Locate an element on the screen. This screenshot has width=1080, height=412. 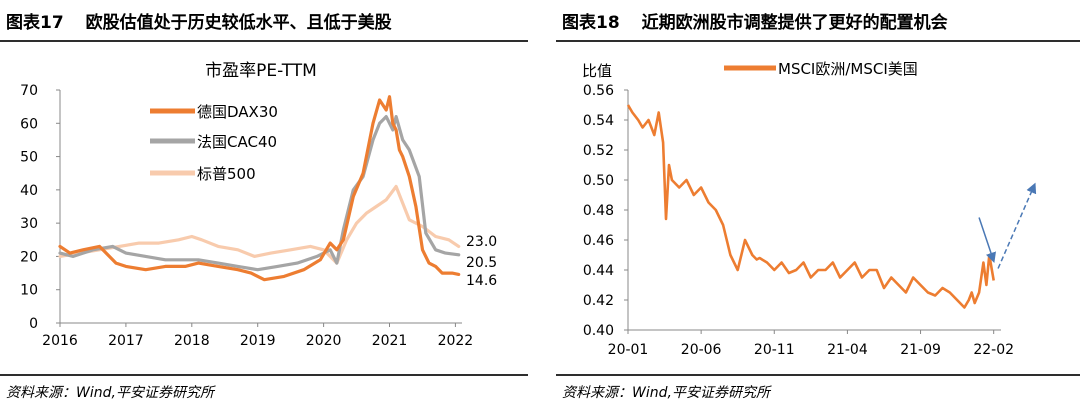
legend-label: 法国CAC40 is located at coordinates (237, 142).